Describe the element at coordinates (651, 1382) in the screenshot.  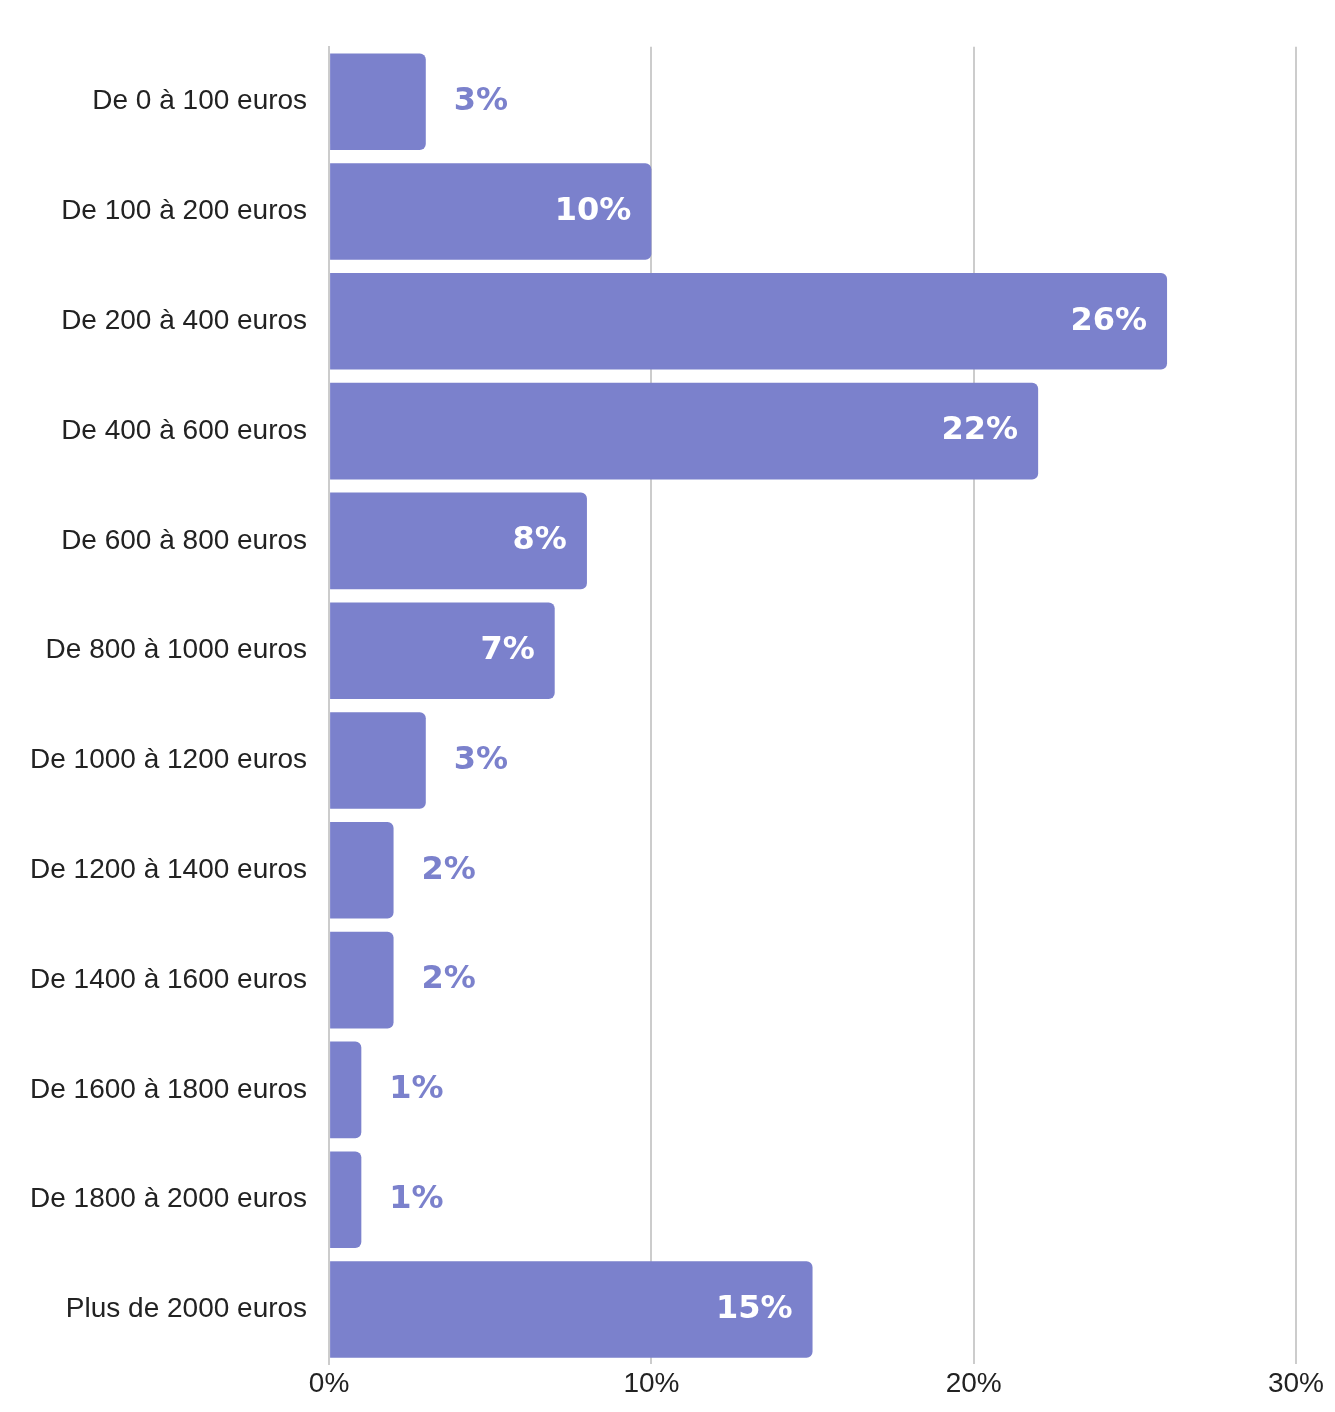
I see `x-tick-label: 10%` at that location.